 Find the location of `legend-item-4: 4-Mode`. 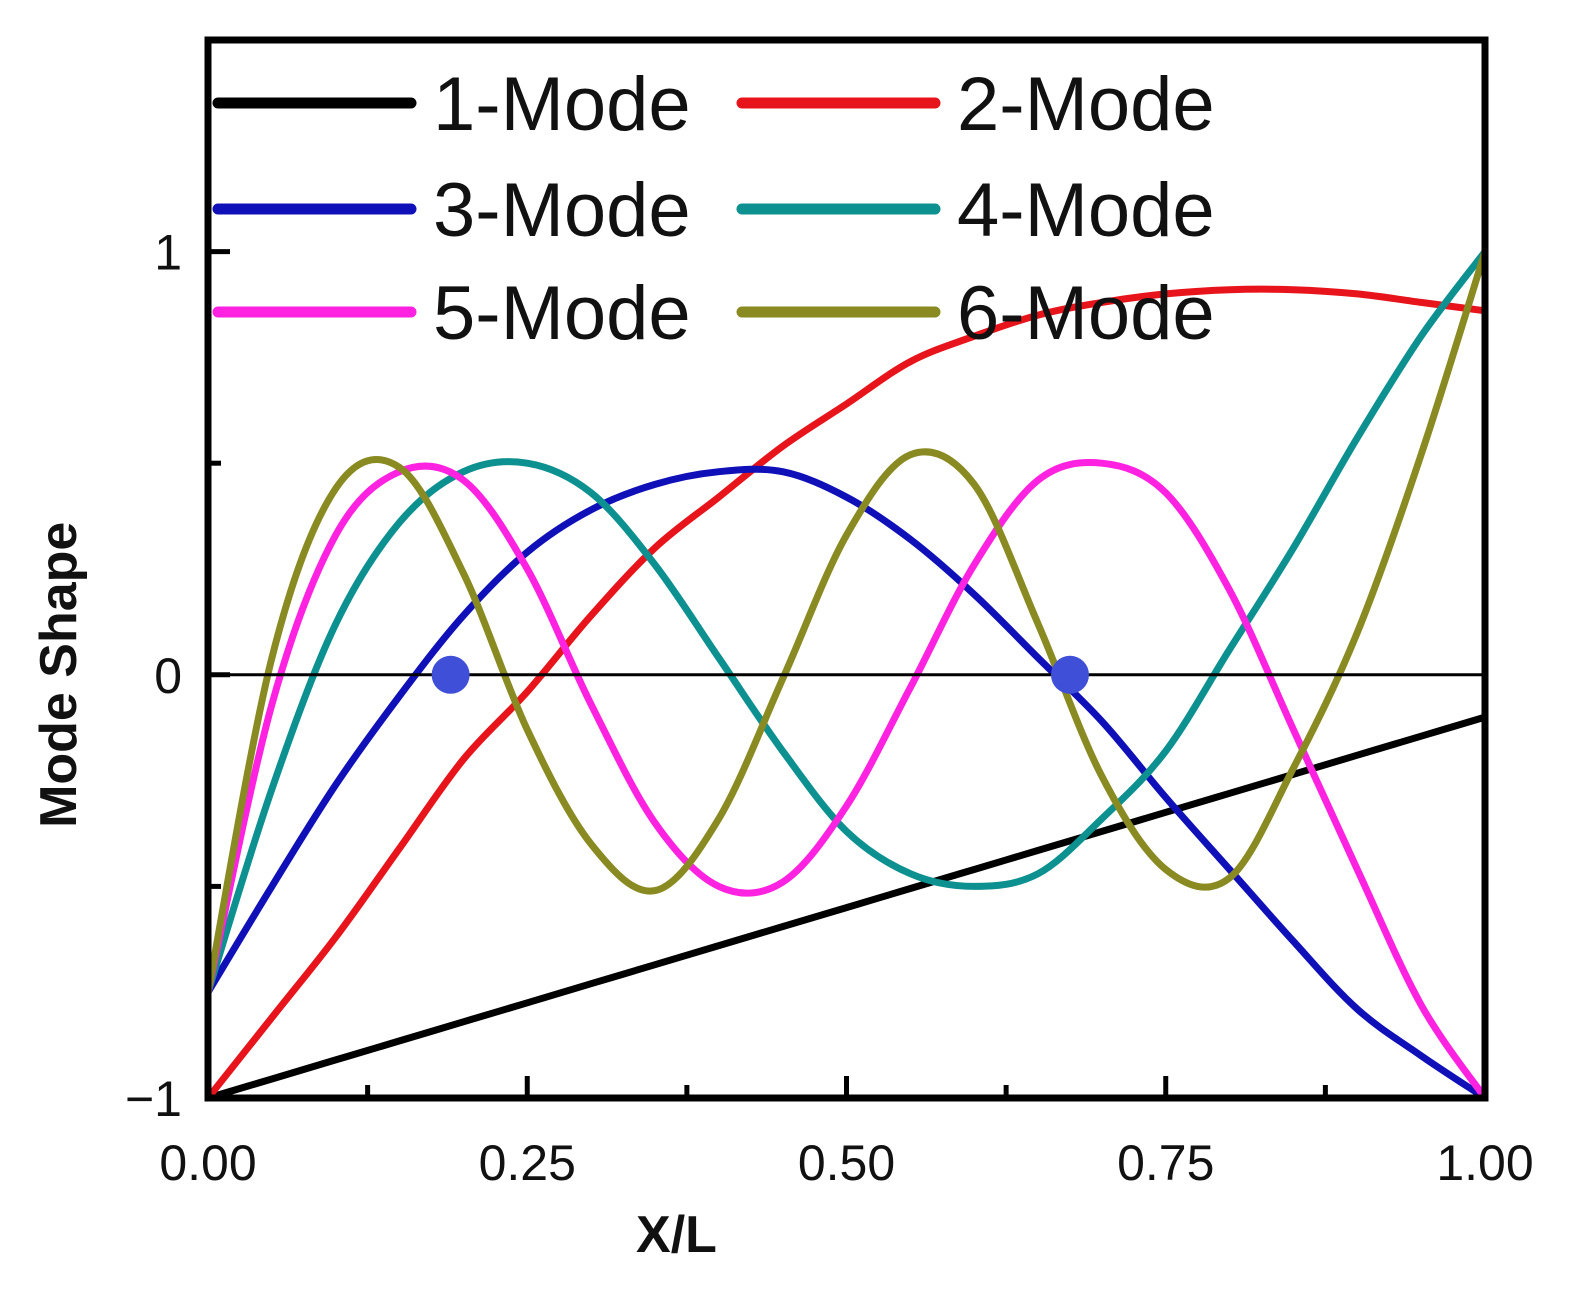

legend-item-4: 4-Mode is located at coordinates (975, 210).